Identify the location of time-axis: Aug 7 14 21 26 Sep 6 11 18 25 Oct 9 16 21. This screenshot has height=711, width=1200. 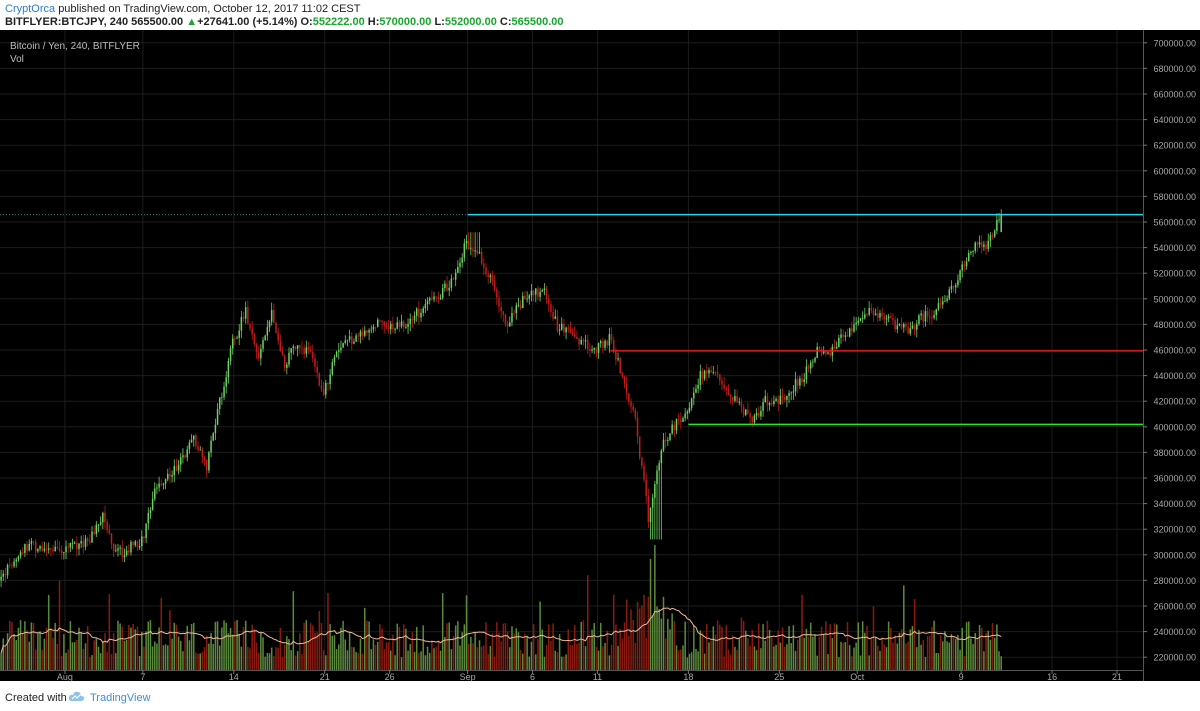
(571, 675).